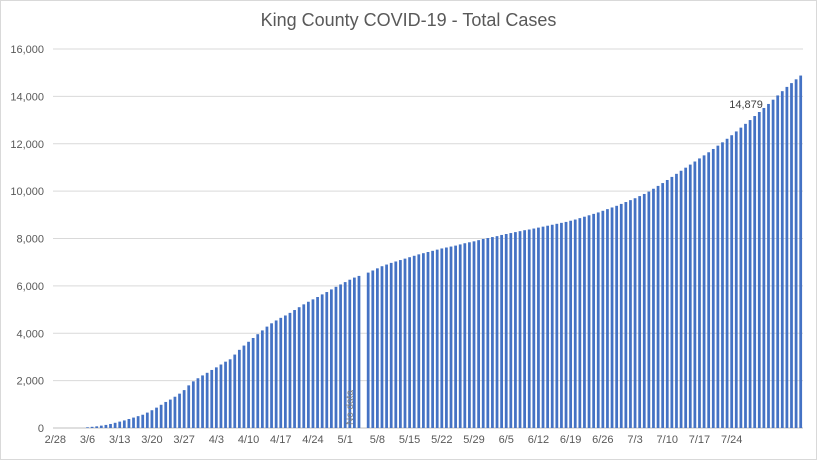 This screenshot has height=460, width=817. What do you see at coordinates (408, 20) in the screenshot?
I see `chart-title: King County COVID-19 - Total Cases` at bounding box center [408, 20].